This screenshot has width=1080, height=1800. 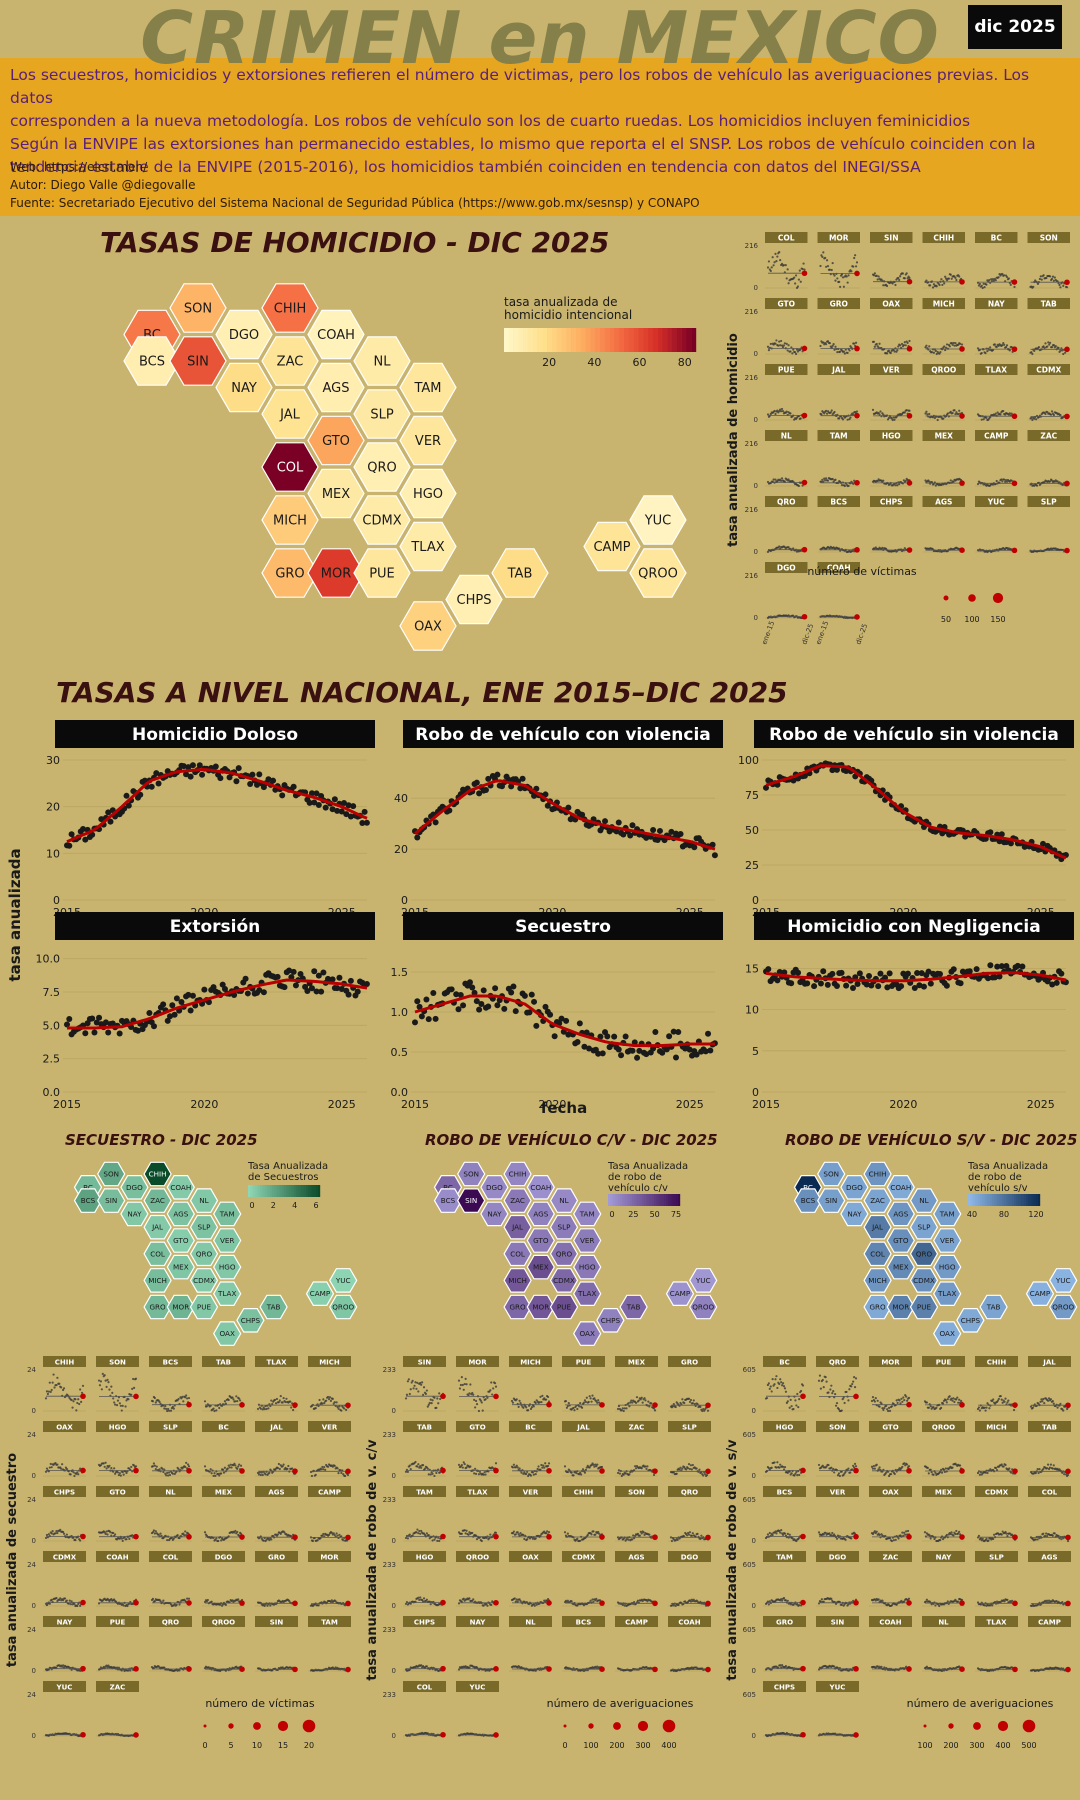 I want to click on panel-strip-label: GRO, so click(x=276, y=1558).